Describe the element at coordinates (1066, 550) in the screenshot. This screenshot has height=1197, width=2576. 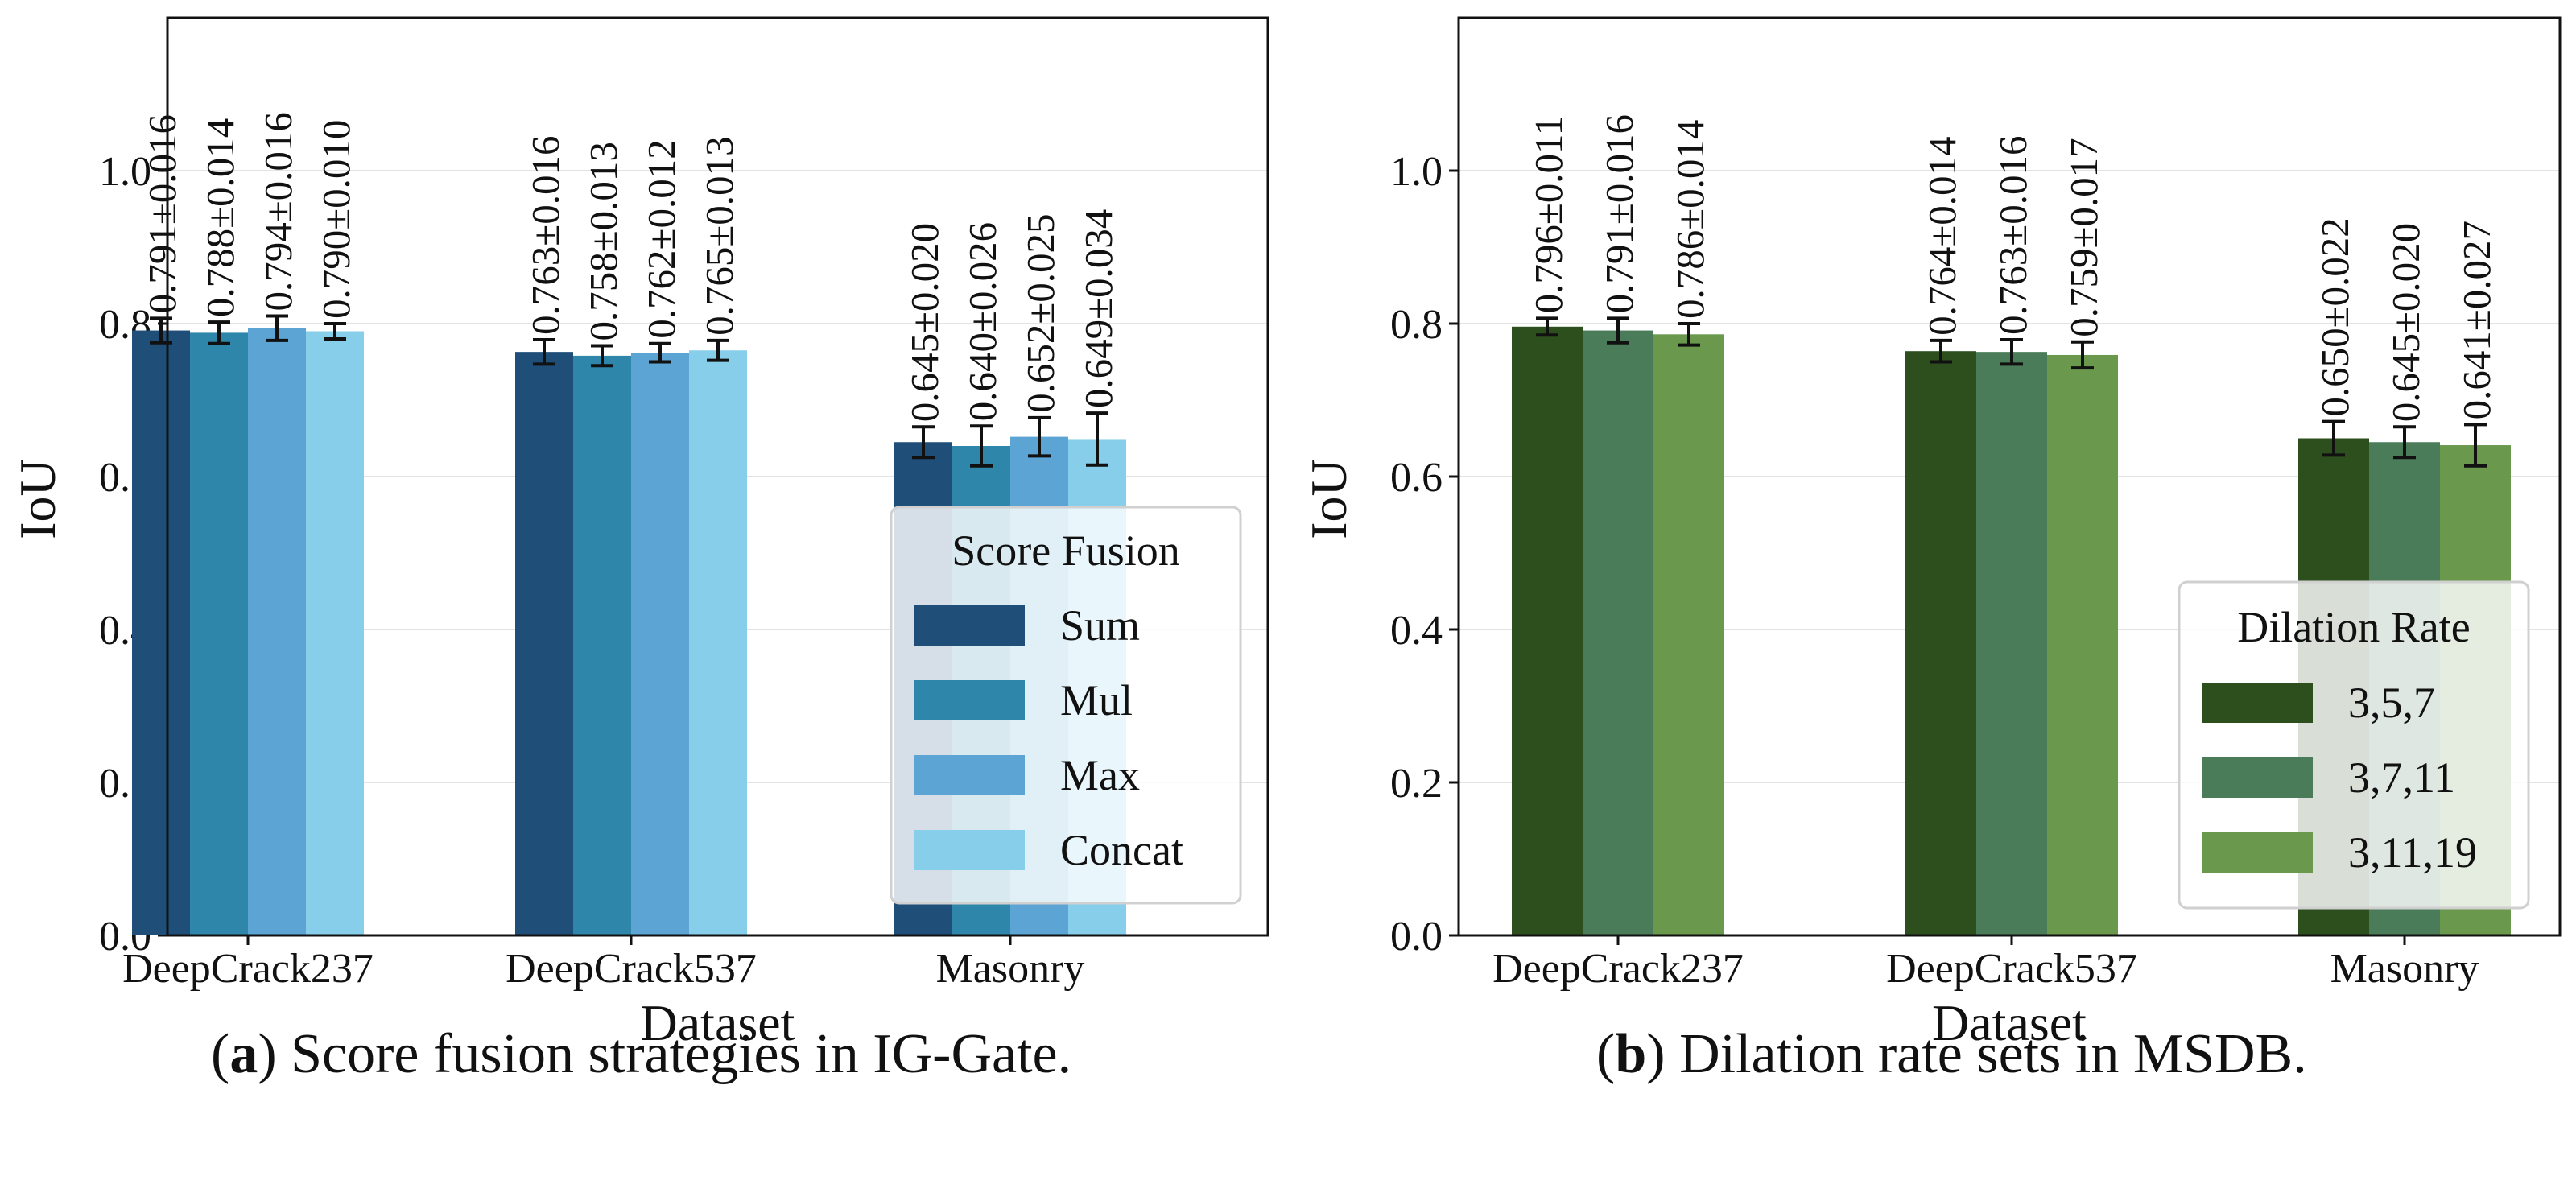
I see `legend-title: Score Fusion` at that location.